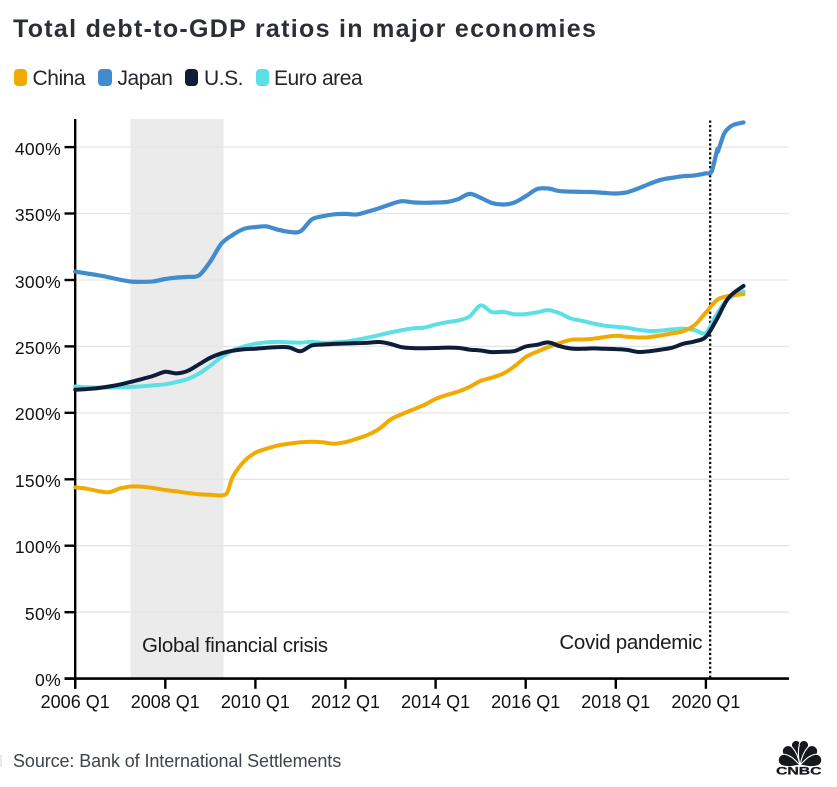  I want to click on svg-text: CNBC, so click(799, 771).